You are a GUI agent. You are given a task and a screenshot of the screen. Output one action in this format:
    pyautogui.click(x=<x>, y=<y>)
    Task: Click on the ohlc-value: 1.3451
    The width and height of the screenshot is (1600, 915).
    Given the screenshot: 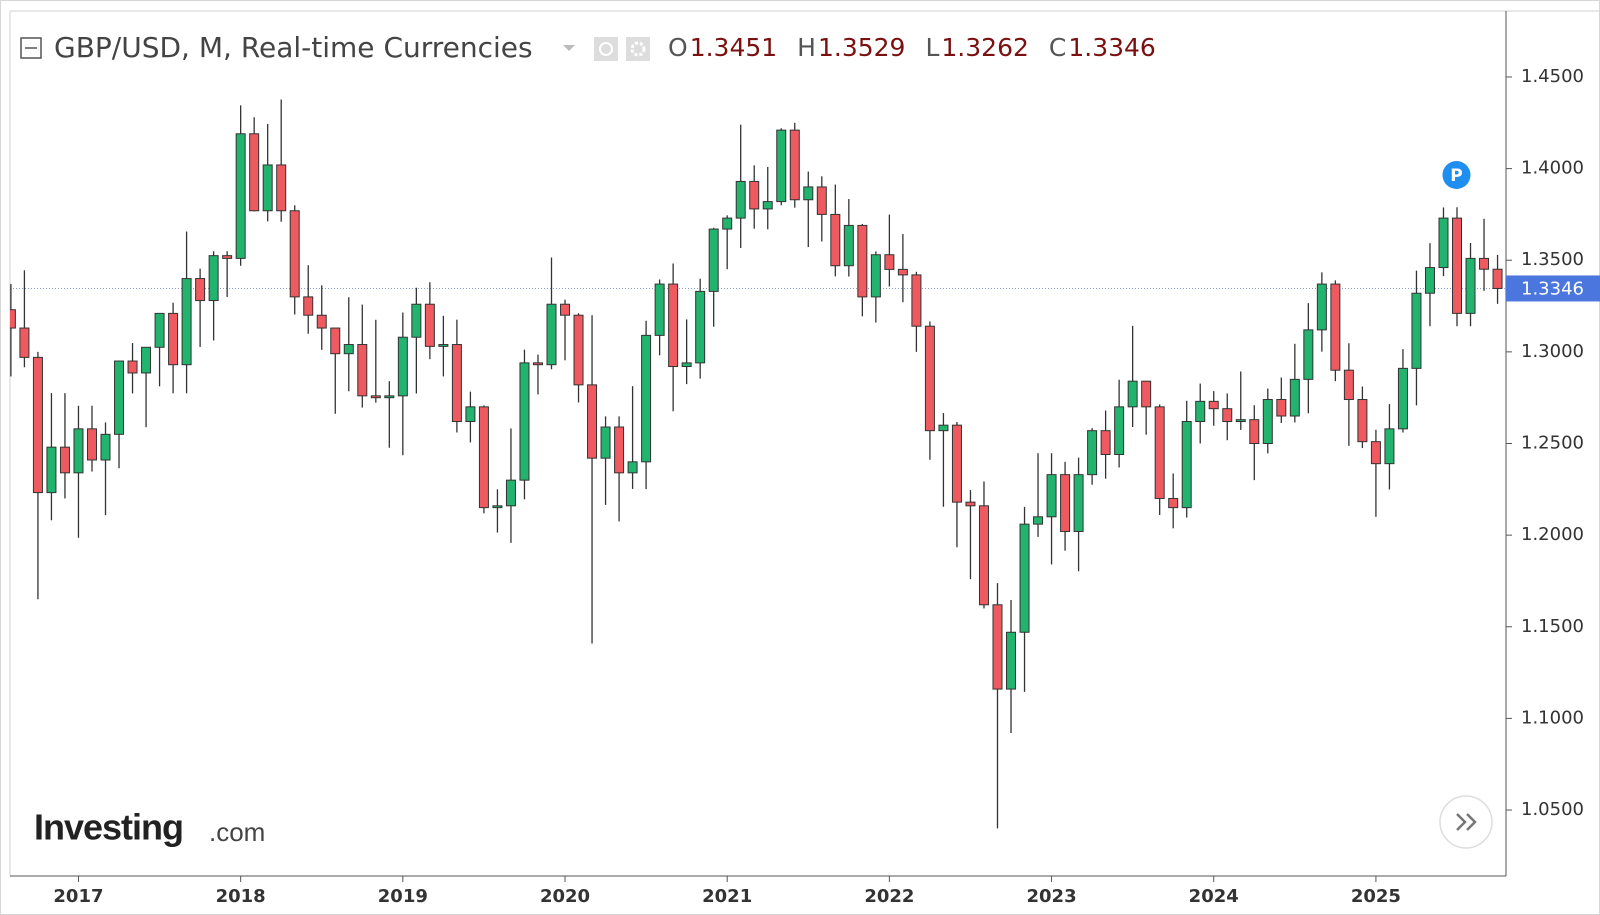 What is the action you would take?
    pyautogui.click(x=733, y=47)
    